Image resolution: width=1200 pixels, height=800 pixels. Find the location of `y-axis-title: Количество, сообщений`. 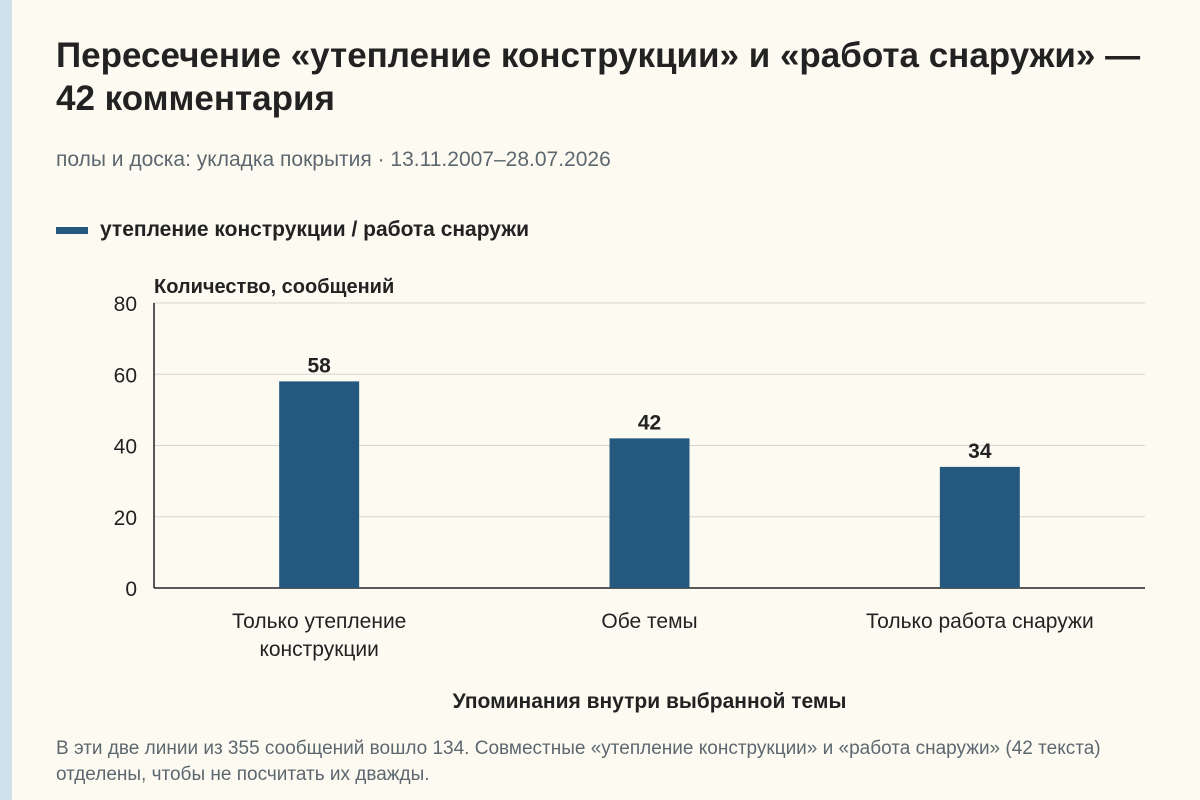

y-axis-title: Количество, сообщений is located at coordinates (274, 287).